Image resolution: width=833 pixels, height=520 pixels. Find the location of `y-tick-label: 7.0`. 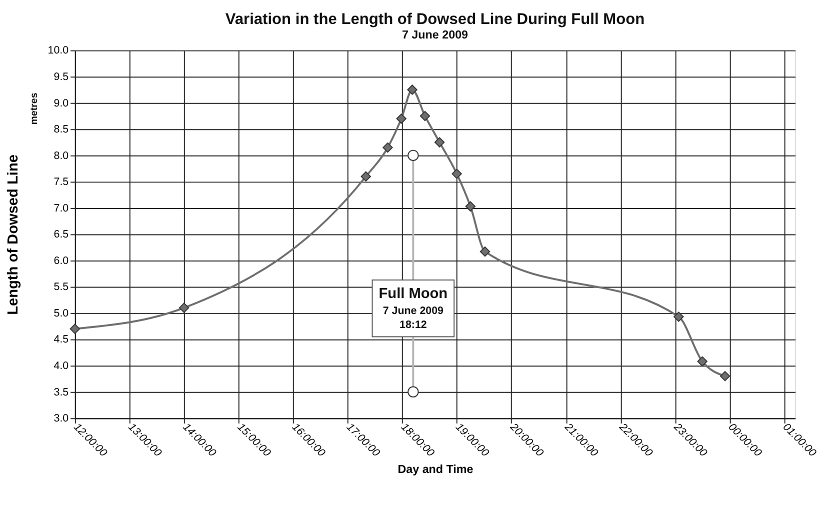

y-tick-label: 7.0 is located at coordinates (61, 208).